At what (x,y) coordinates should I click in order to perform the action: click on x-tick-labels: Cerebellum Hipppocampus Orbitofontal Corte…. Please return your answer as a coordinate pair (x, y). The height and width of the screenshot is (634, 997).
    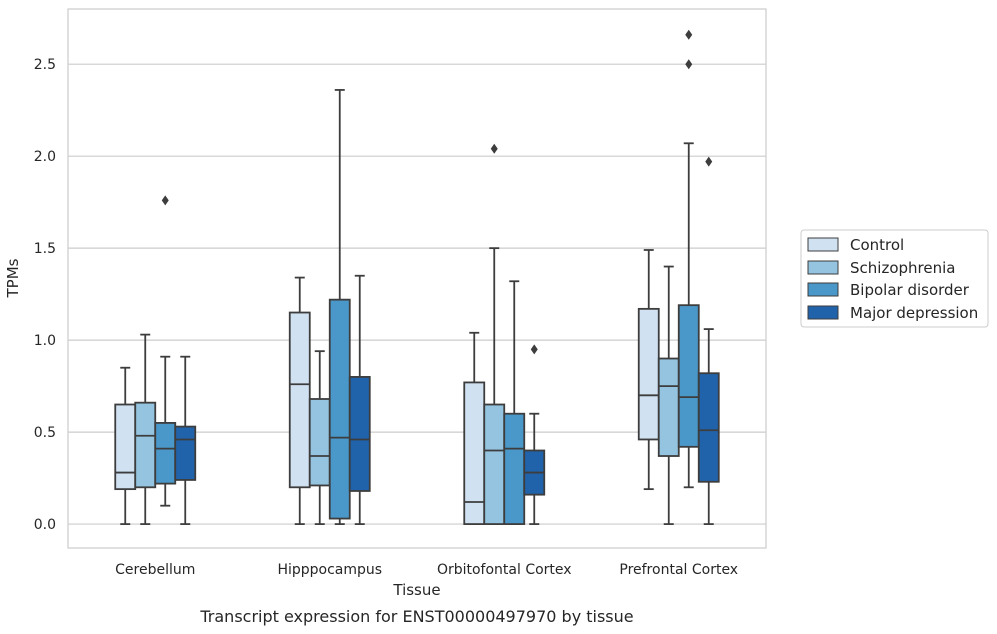
    Looking at the image, I should click on (426, 570).